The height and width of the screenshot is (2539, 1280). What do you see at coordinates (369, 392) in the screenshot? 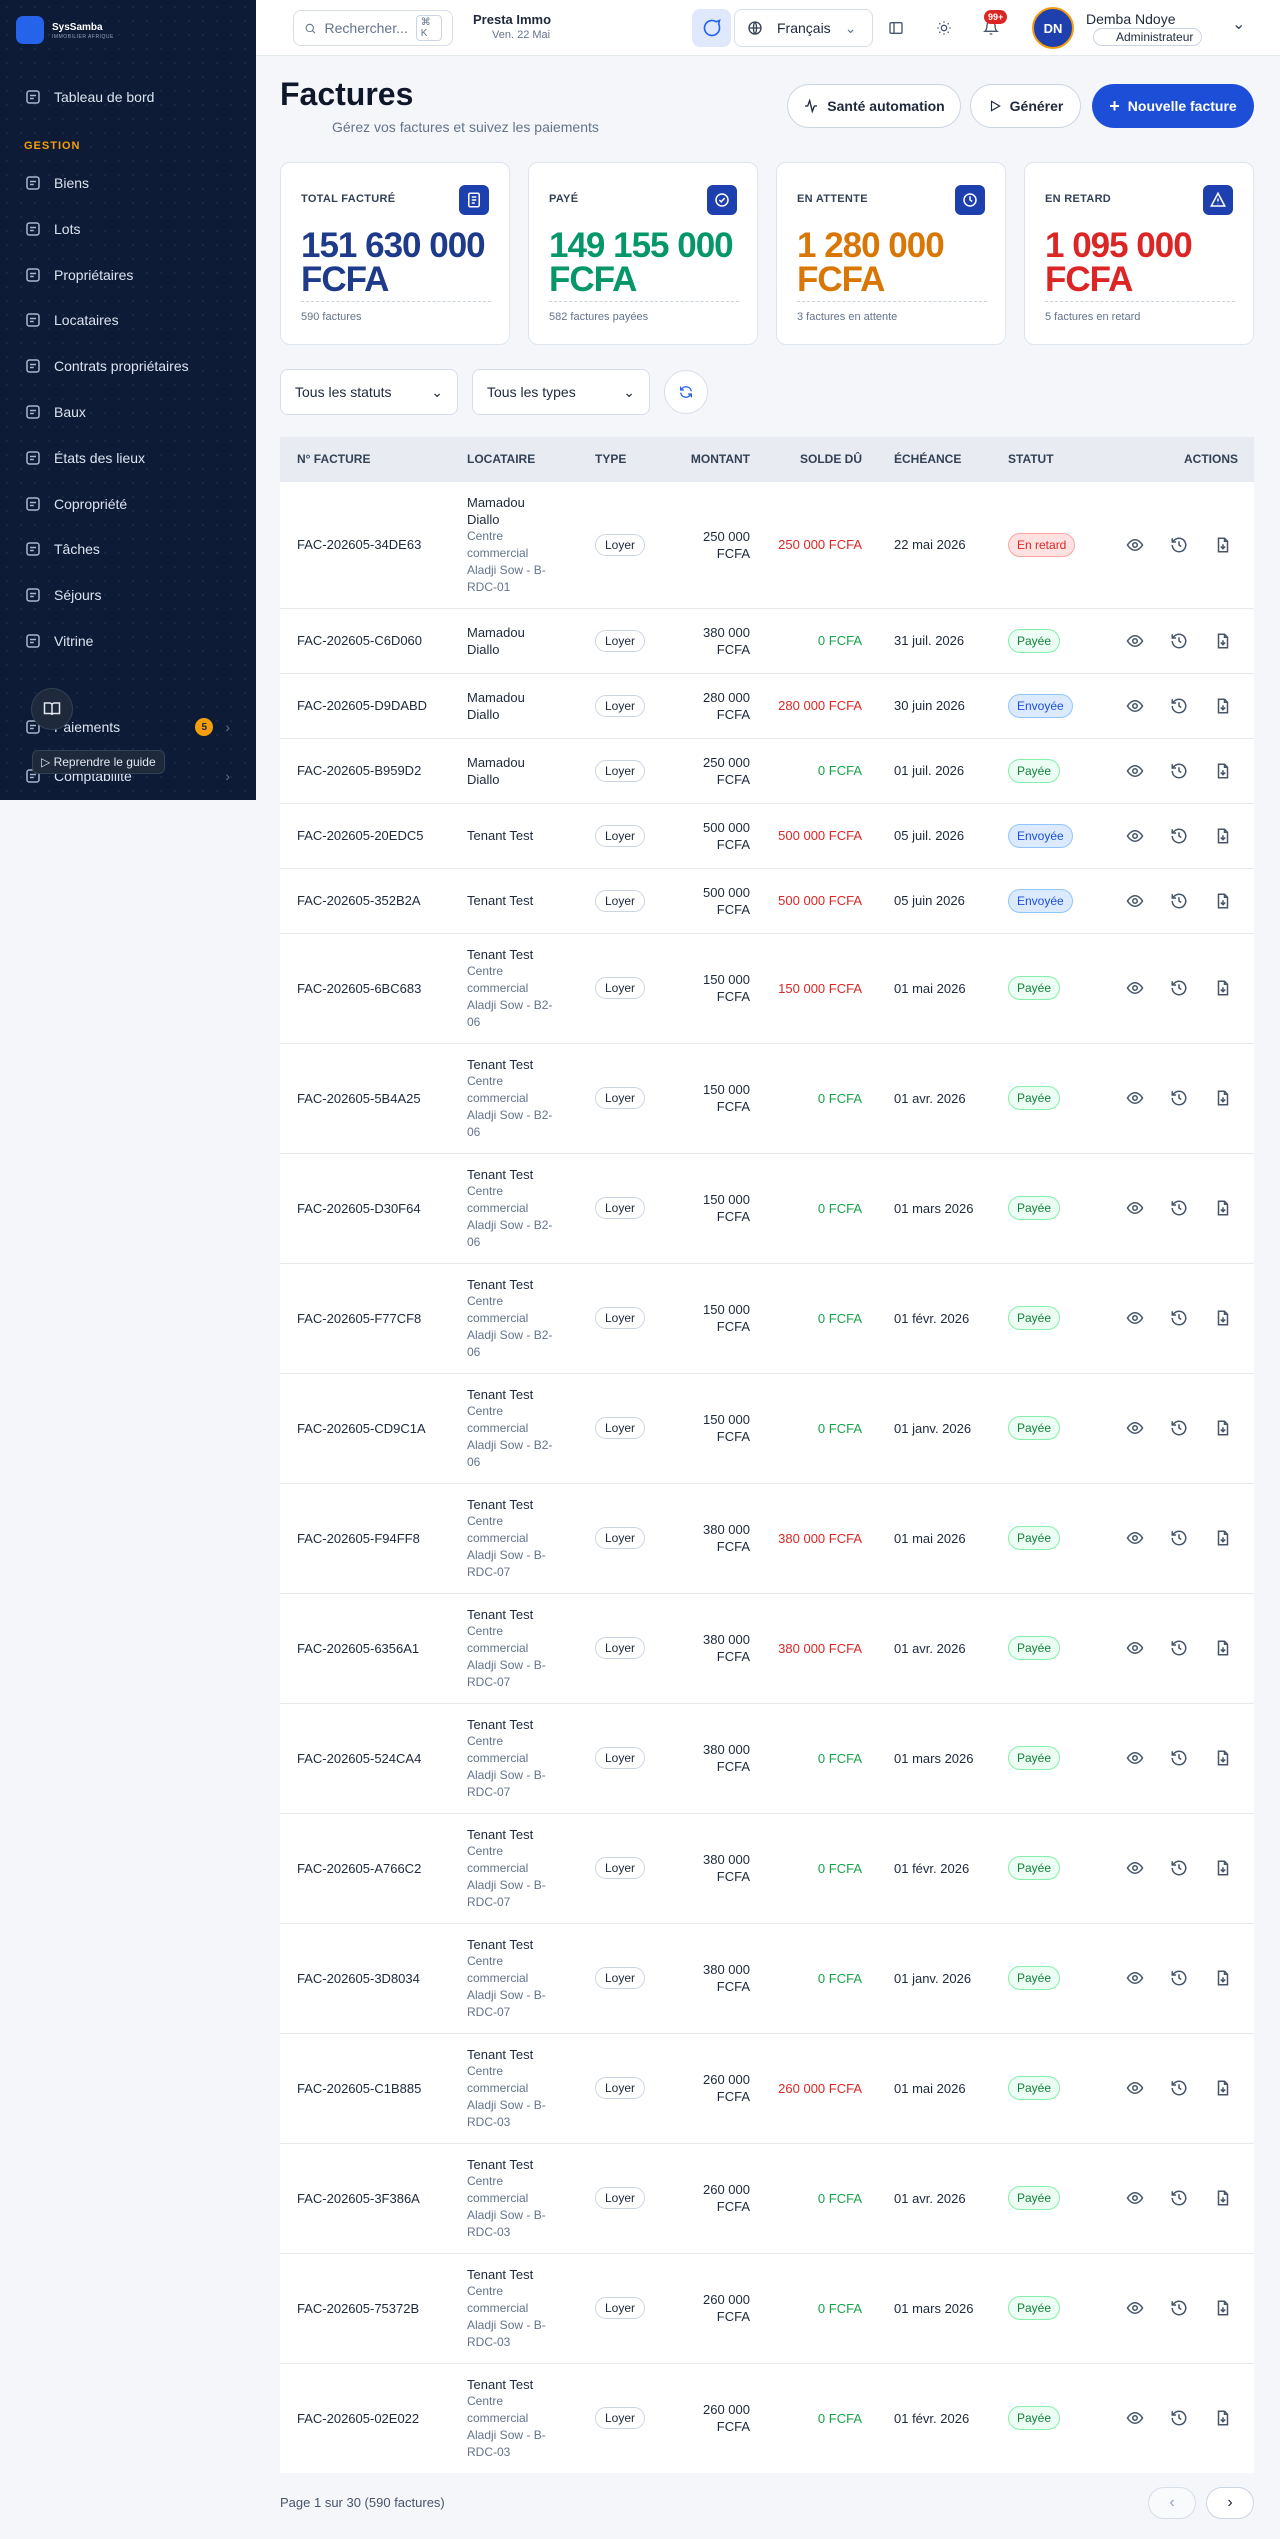
I see `status-filter: Tous les statuts ⌄` at bounding box center [369, 392].